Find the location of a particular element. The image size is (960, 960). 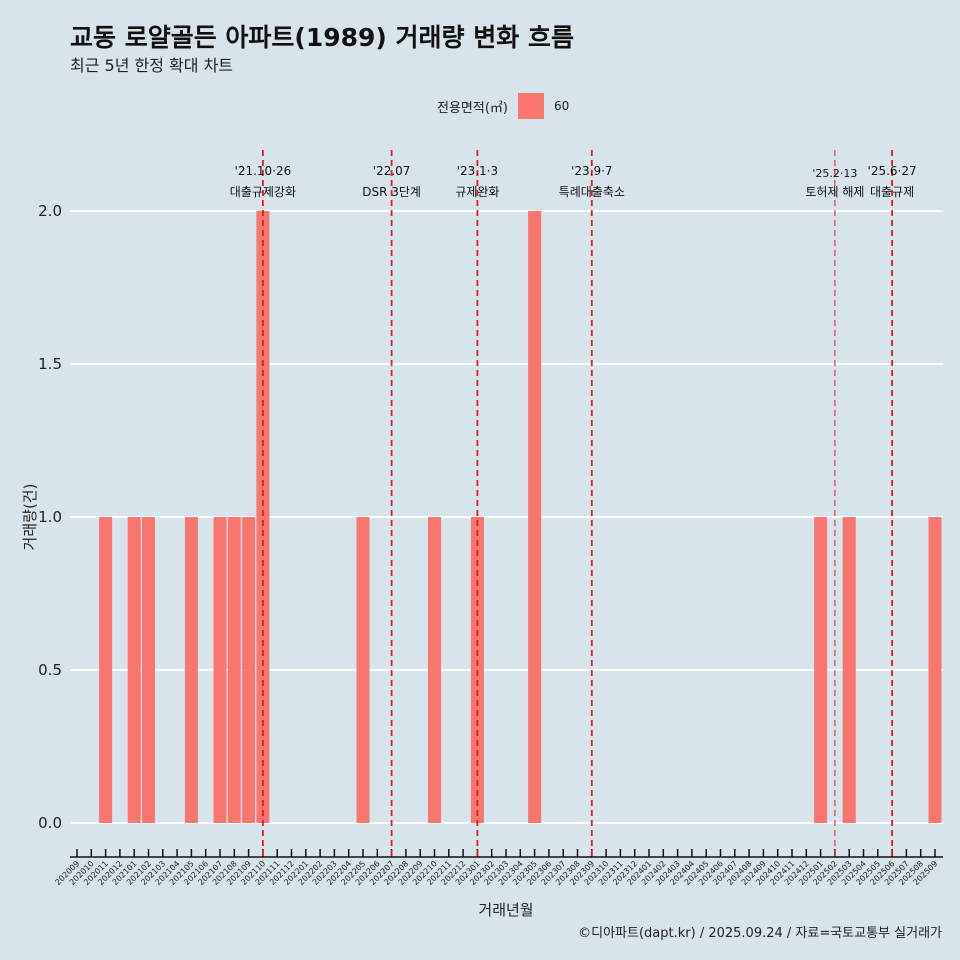

y-tick-label: 0.5 is located at coordinates (50, 670).